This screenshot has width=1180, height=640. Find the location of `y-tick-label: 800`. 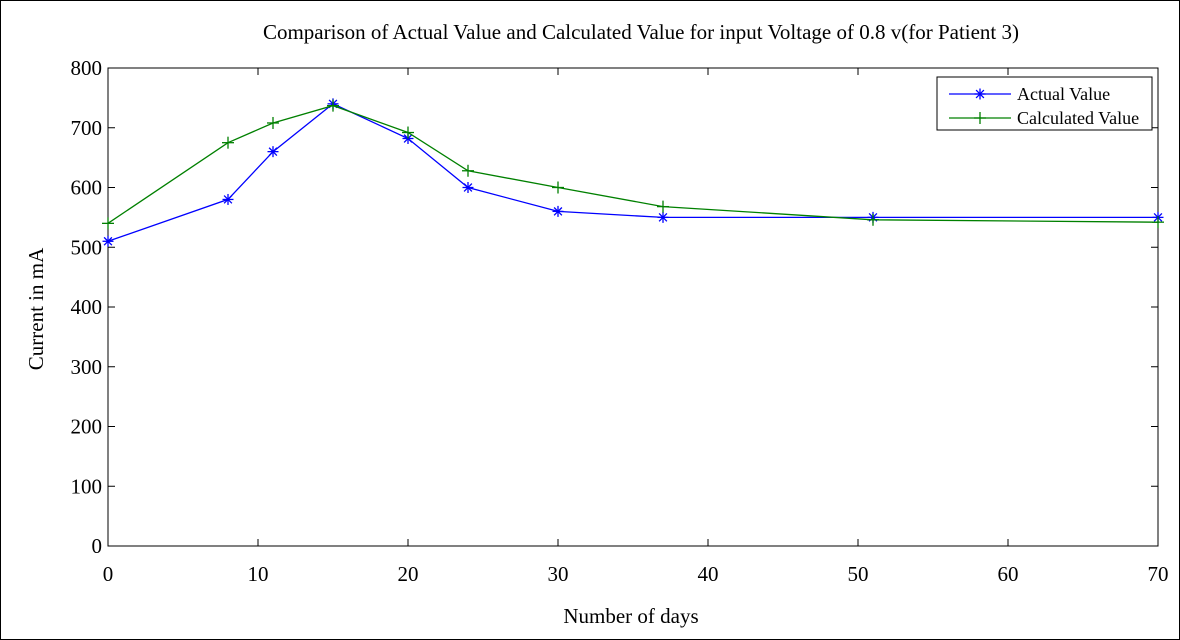

y-tick-label: 800 is located at coordinates (87, 68).